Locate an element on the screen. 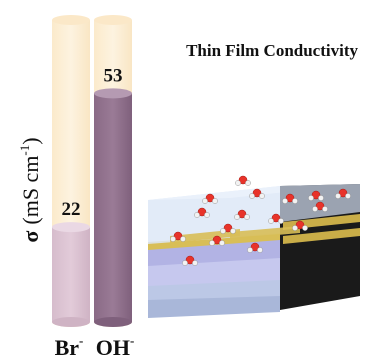 The width and height of the screenshot is (369, 361). bar-br is located at coordinates (71, 274).